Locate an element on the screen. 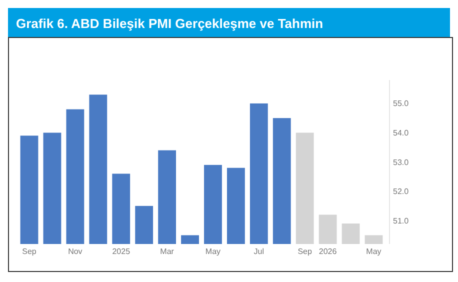  y-tick-label: 54.0 is located at coordinates (401, 133).